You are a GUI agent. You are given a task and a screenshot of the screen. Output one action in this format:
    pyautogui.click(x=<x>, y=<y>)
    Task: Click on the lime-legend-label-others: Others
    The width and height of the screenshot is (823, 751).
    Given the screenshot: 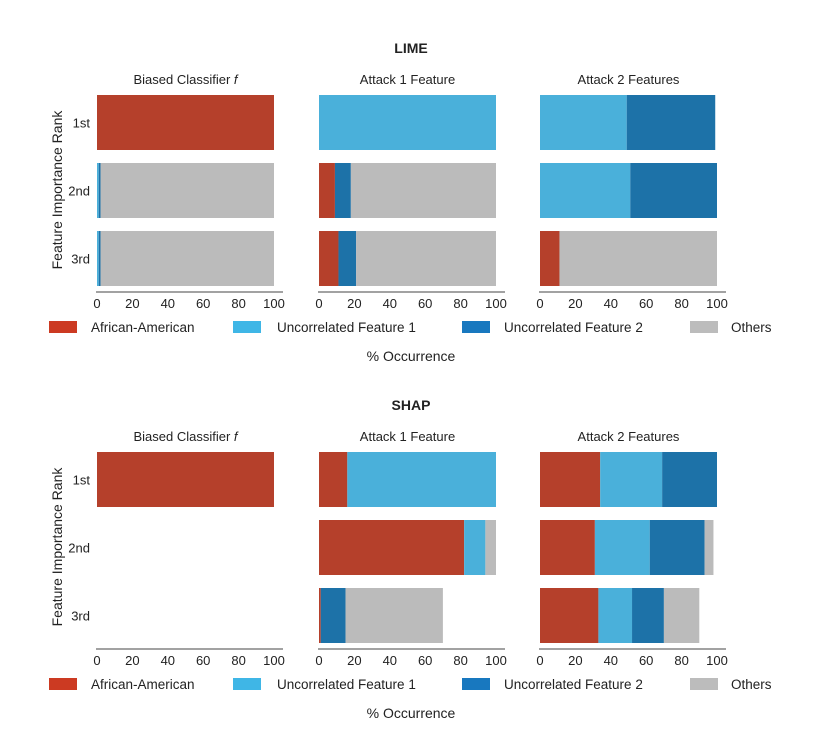 What is the action you would take?
    pyautogui.click(x=751, y=327)
    